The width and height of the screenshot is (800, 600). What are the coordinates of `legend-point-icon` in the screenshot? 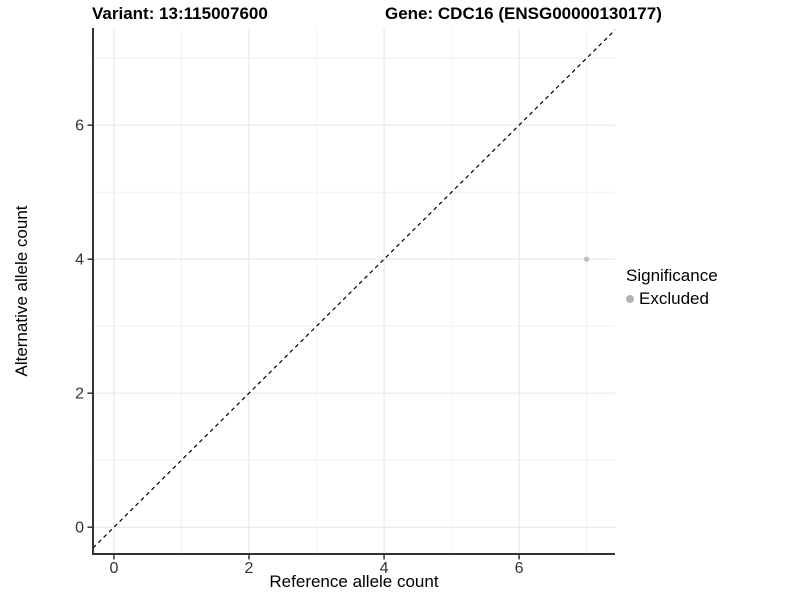 It's located at (630, 299).